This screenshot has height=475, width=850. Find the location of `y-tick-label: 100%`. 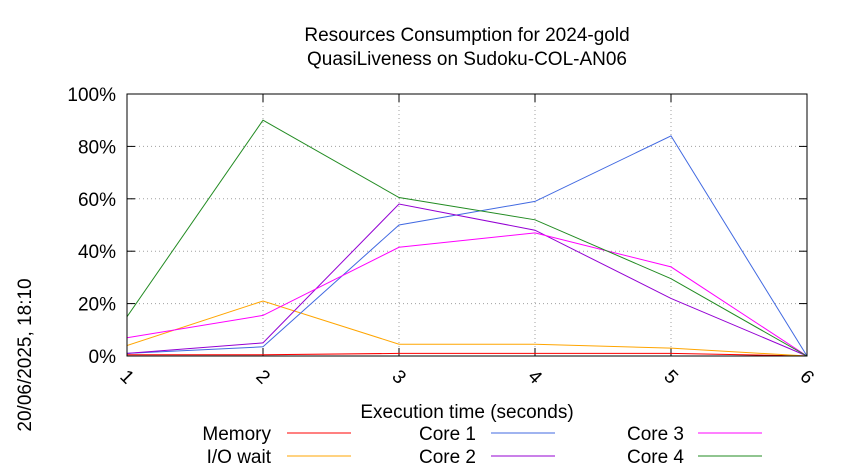

y-tick-label: 100% is located at coordinates (91, 95).